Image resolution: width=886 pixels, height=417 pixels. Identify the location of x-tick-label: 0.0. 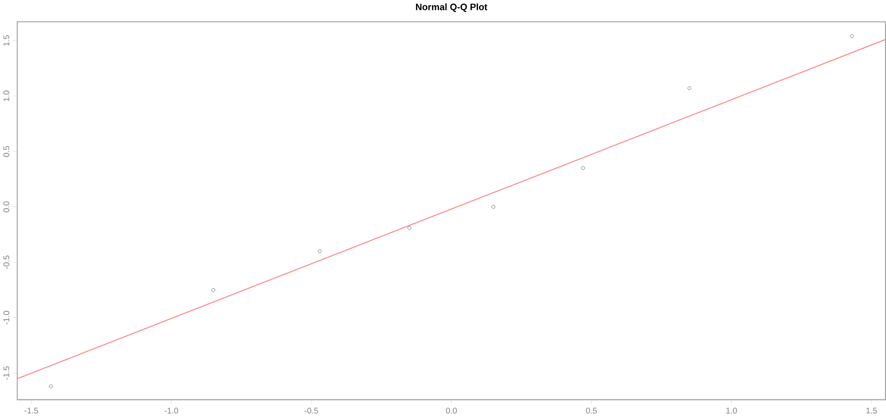
(451, 411).